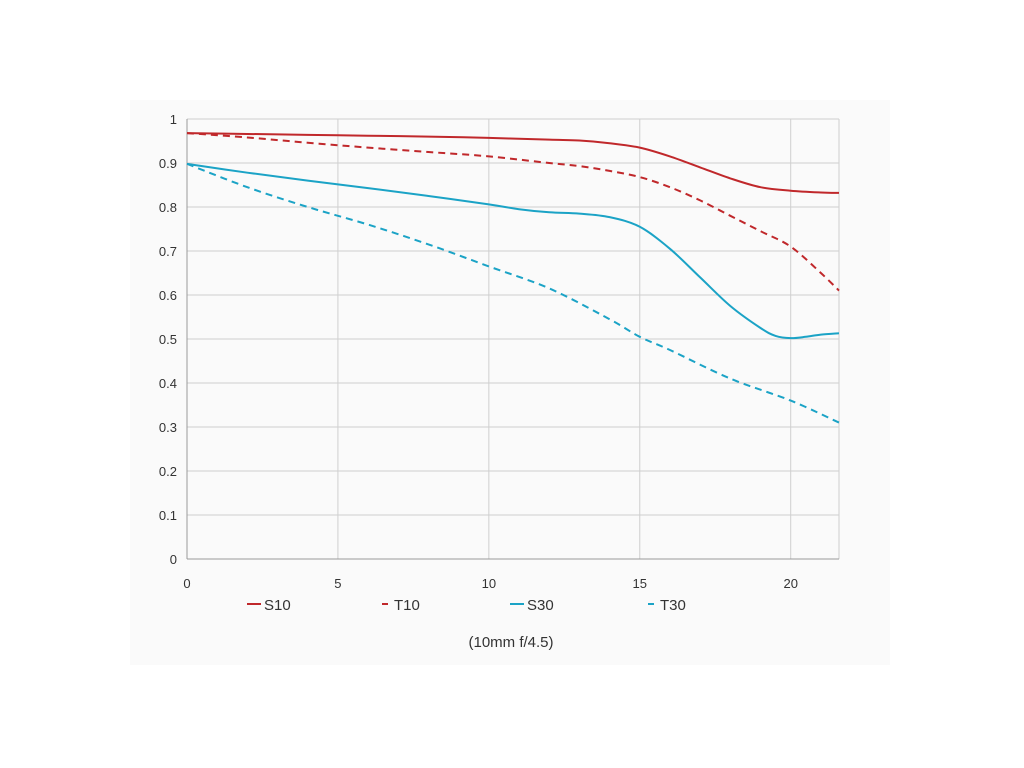 Image resolution: width=1024 pixels, height=768 pixels. I want to click on y-tick-labels: 0 0.1 0.2 0.3 0.4 0.5 0.6 0.7 0.8 0.9 1, so click(168, 339).